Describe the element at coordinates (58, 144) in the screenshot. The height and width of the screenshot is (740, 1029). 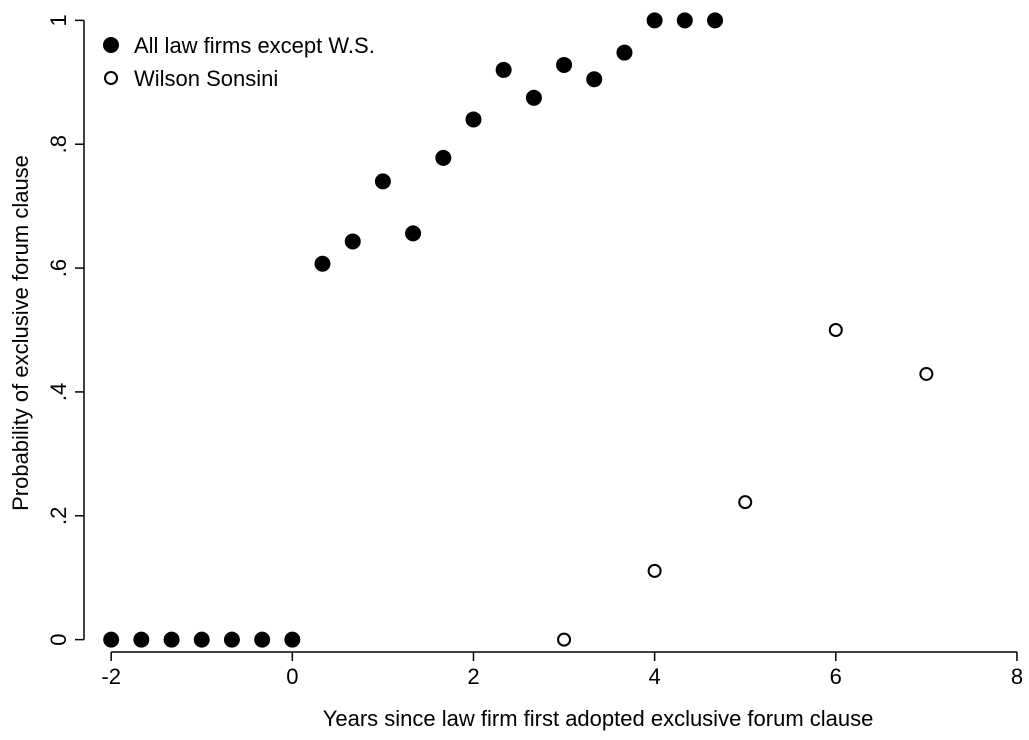
I see `y-tick-label: .8` at that location.